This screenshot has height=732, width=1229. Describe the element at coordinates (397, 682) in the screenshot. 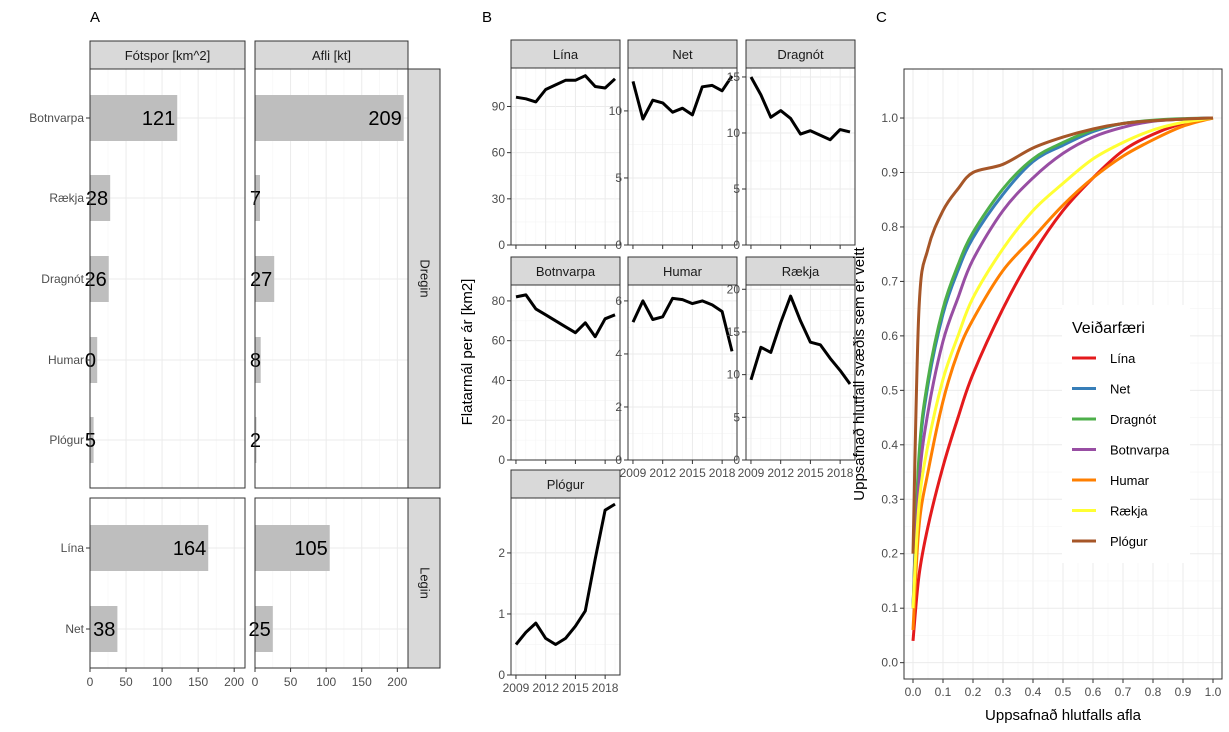

I see `x-tick-label: 200` at that location.